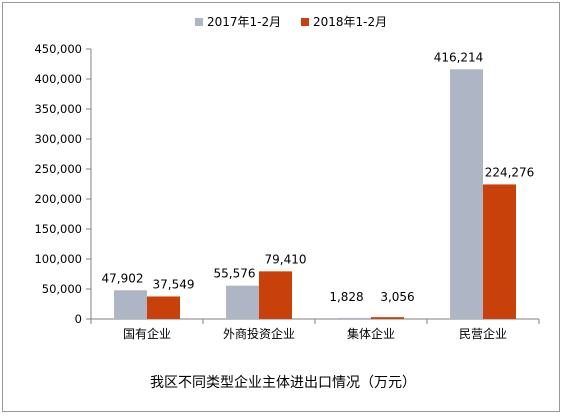 The image size is (564, 416). Describe the element at coordinates (283, 382) in the screenshot. I see `chart-title: 我区不同类型企业主体进出口情况（万元）` at that location.